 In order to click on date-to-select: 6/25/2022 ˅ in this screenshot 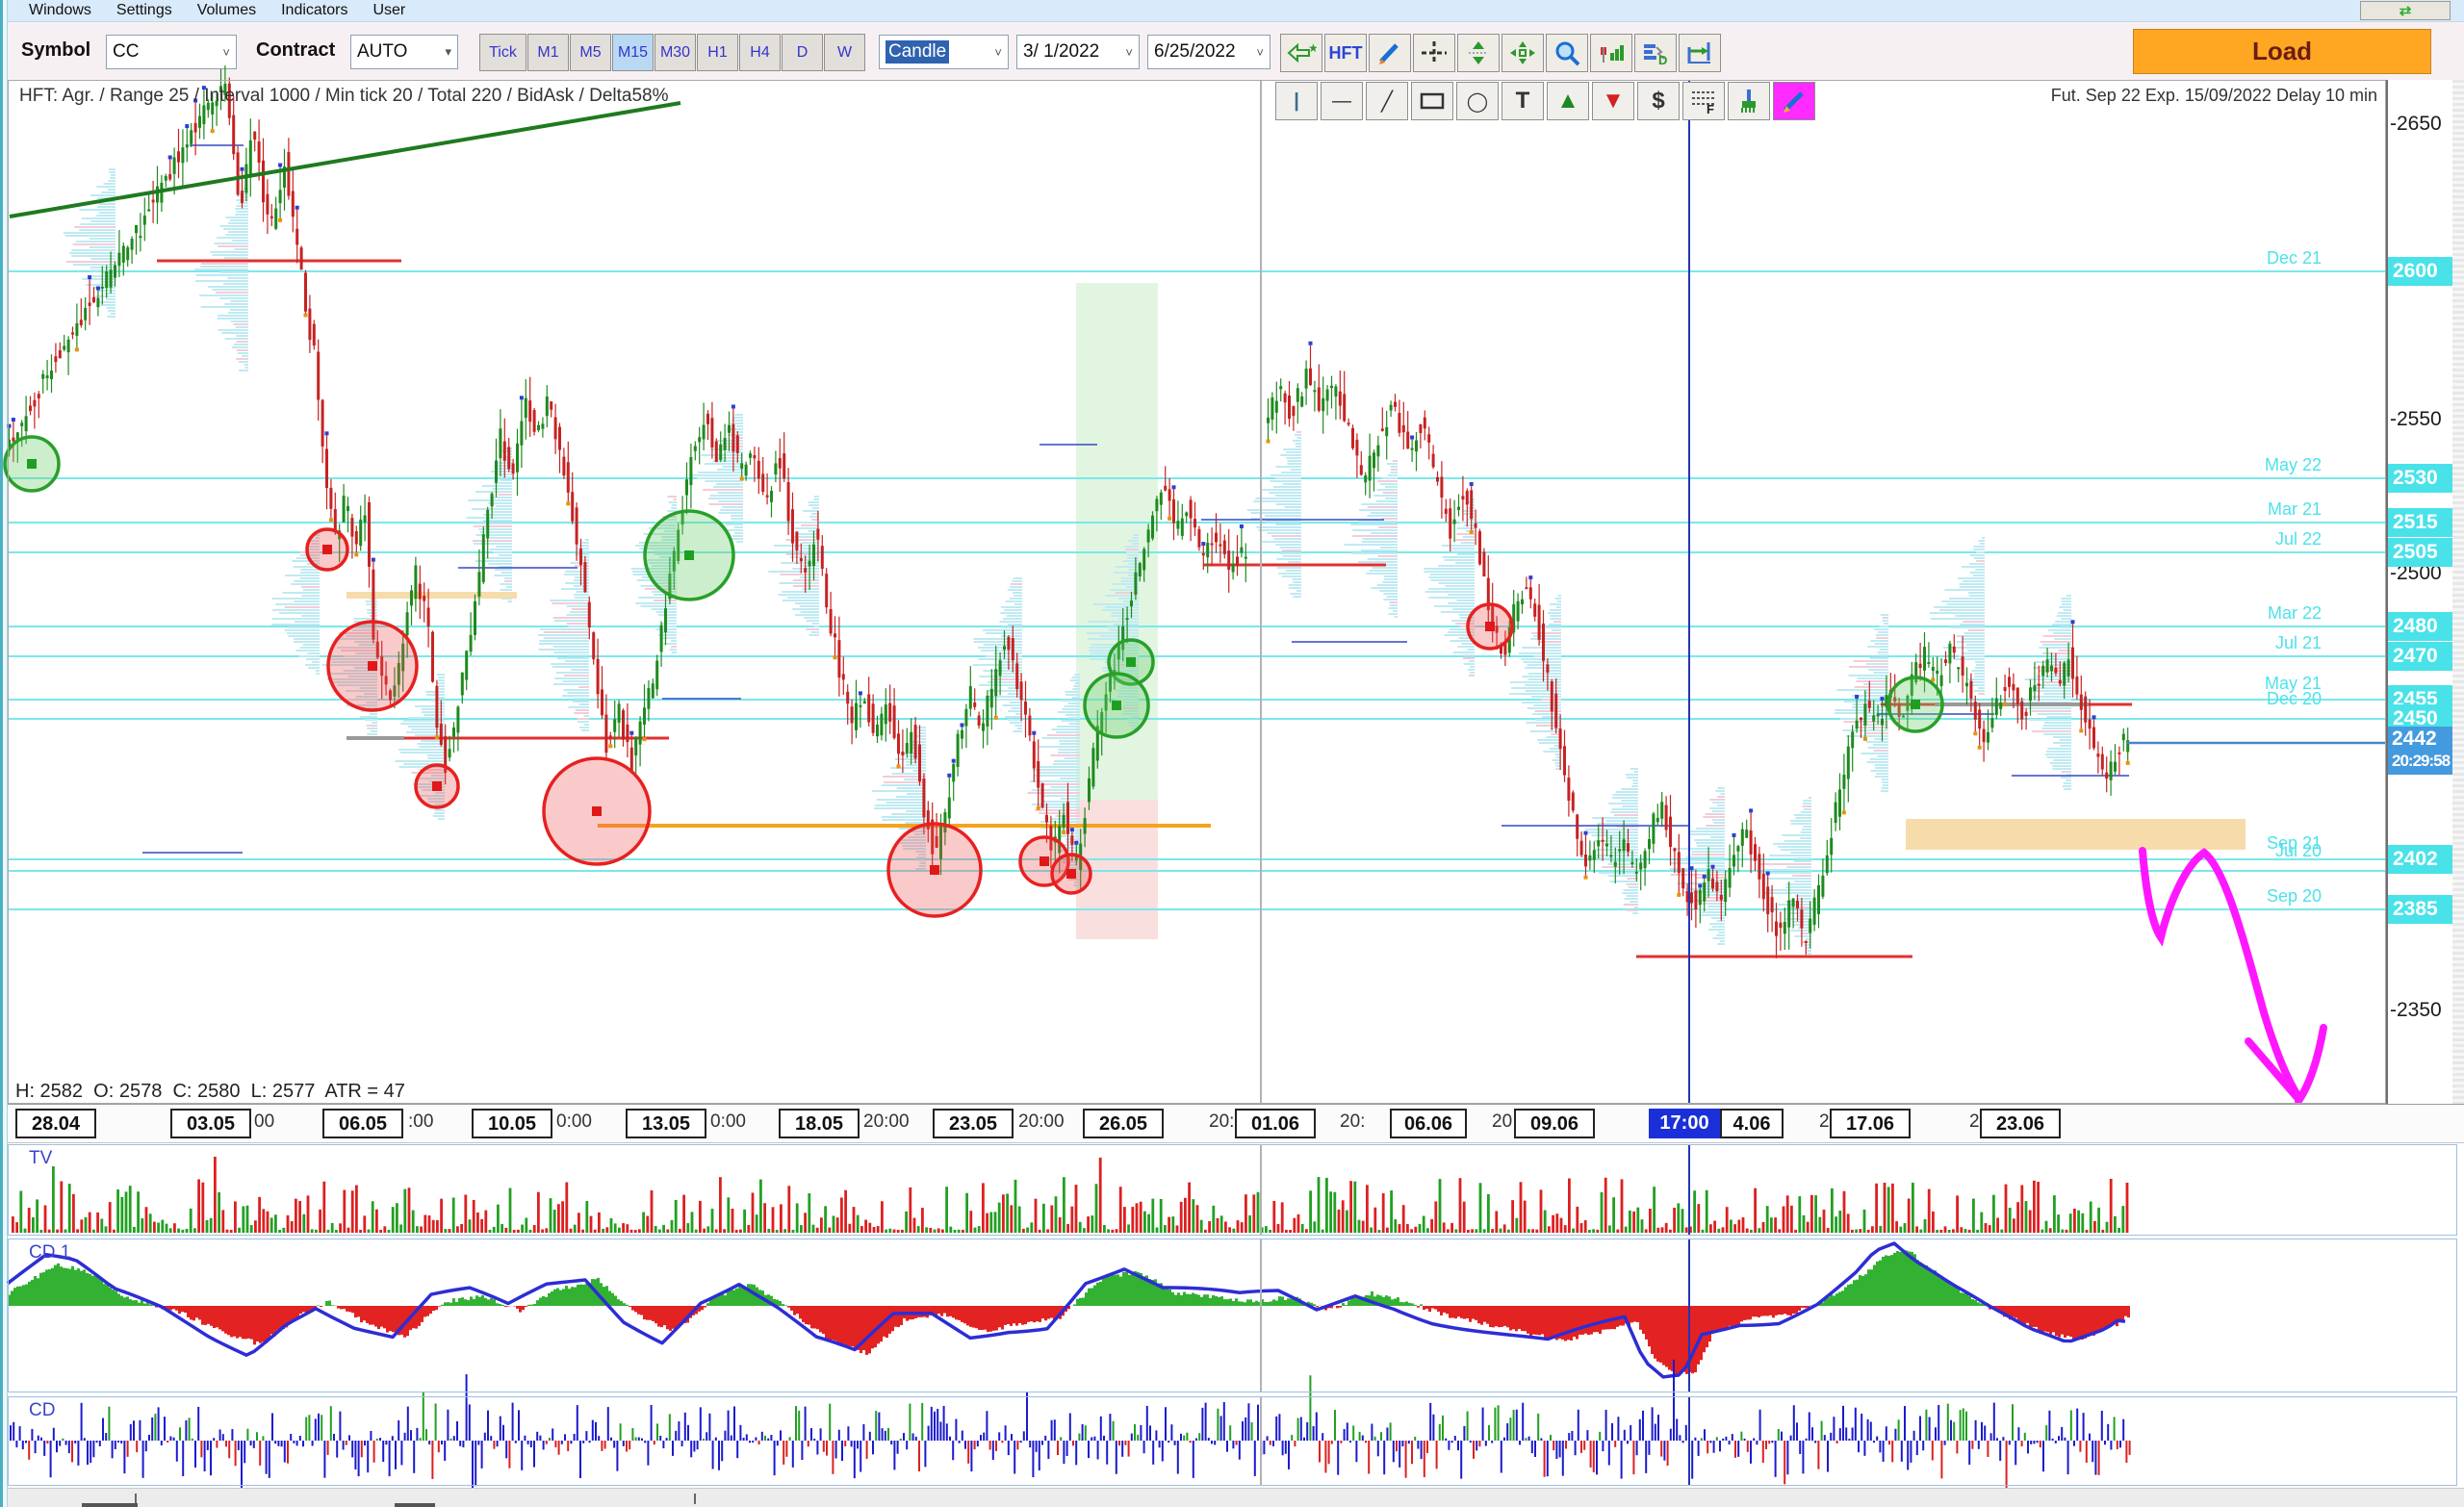, I will do `click(1208, 52)`.